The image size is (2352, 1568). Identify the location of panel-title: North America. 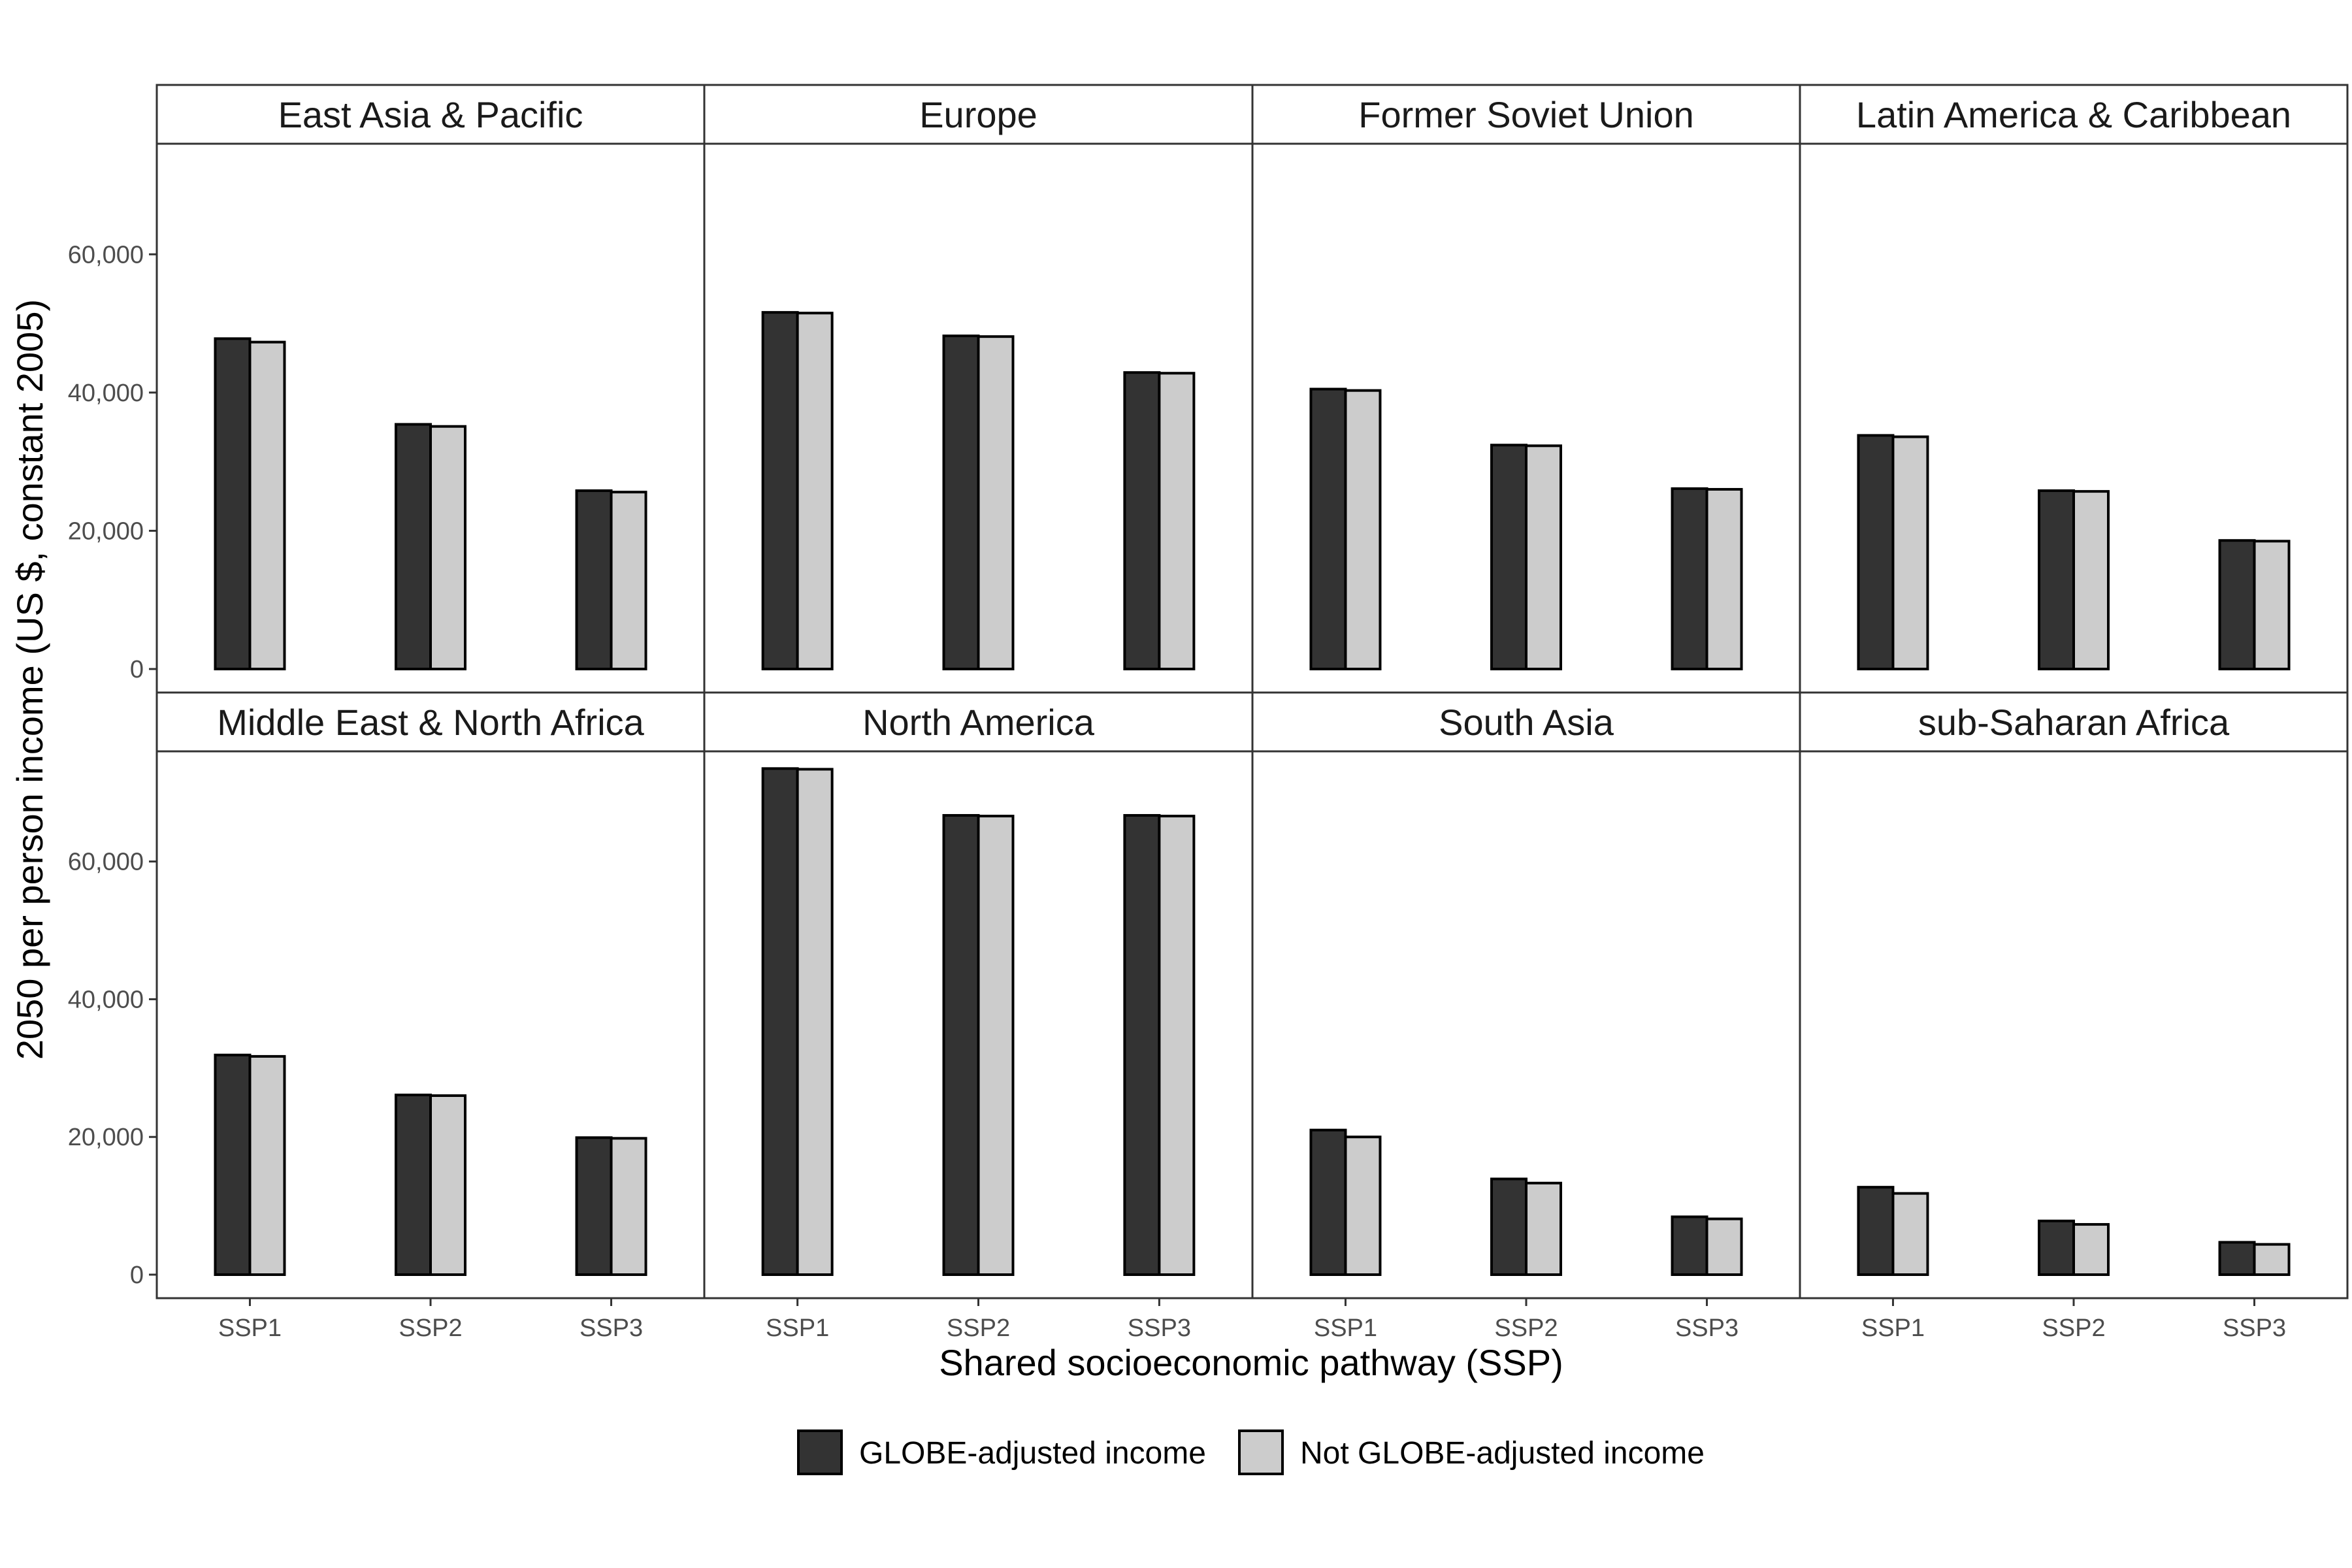
(978, 722).